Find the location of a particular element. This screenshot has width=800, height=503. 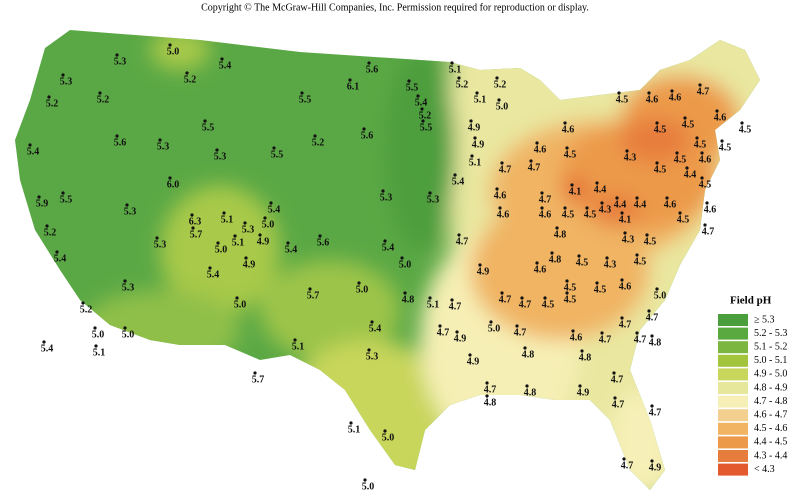

legend-label: 5.1 - 5.2 is located at coordinates (770, 346).